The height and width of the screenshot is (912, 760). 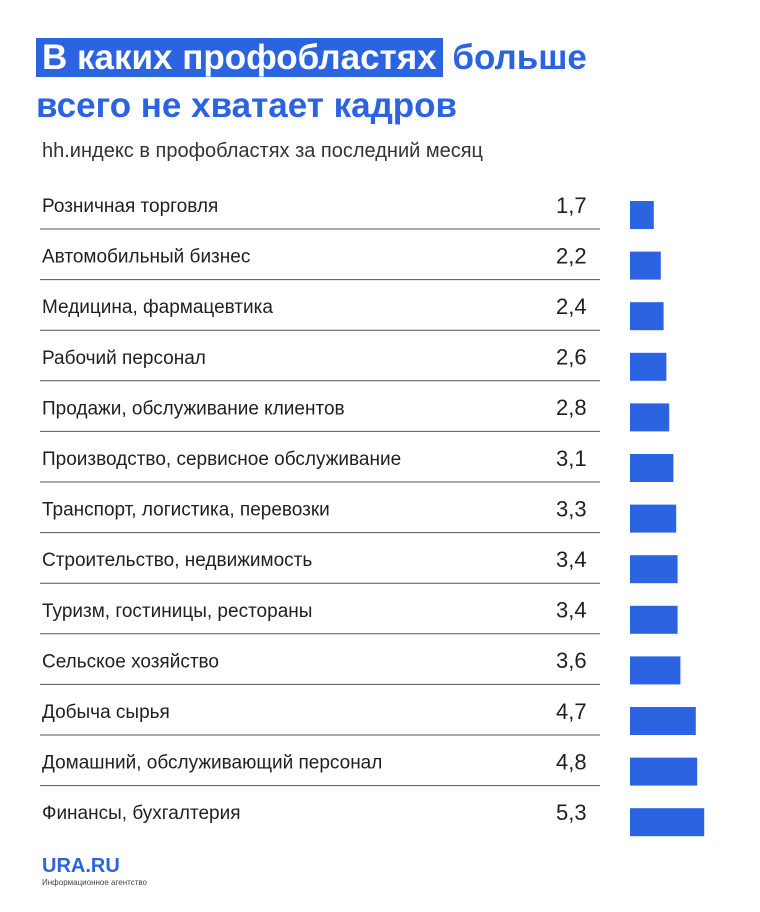 I want to click on category-label: Домашний, обслуживающий персонал, so click(x=212, y=763).